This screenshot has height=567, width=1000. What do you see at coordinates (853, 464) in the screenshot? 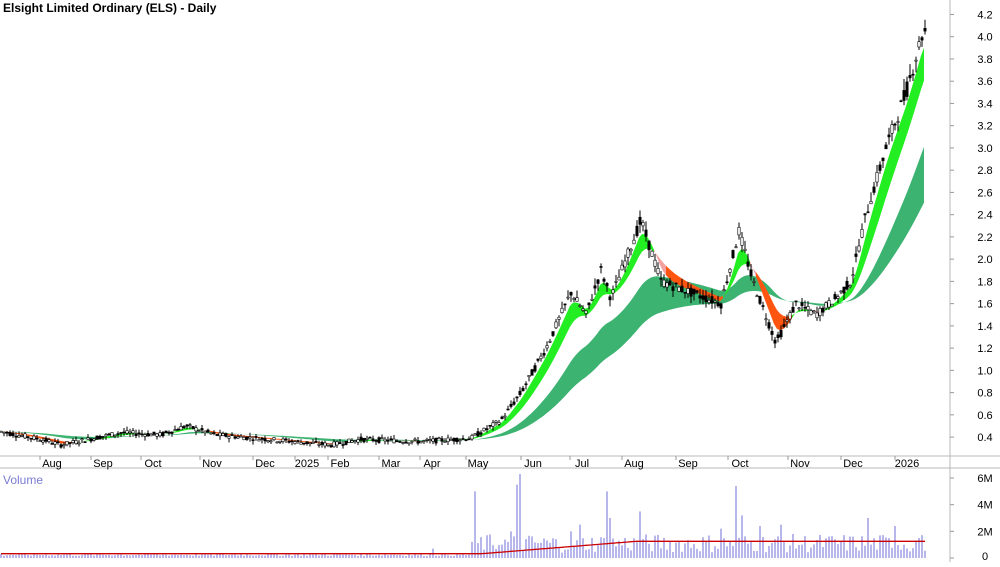
I see `time-tick-label: Dec` at bounding box center [853, 464].